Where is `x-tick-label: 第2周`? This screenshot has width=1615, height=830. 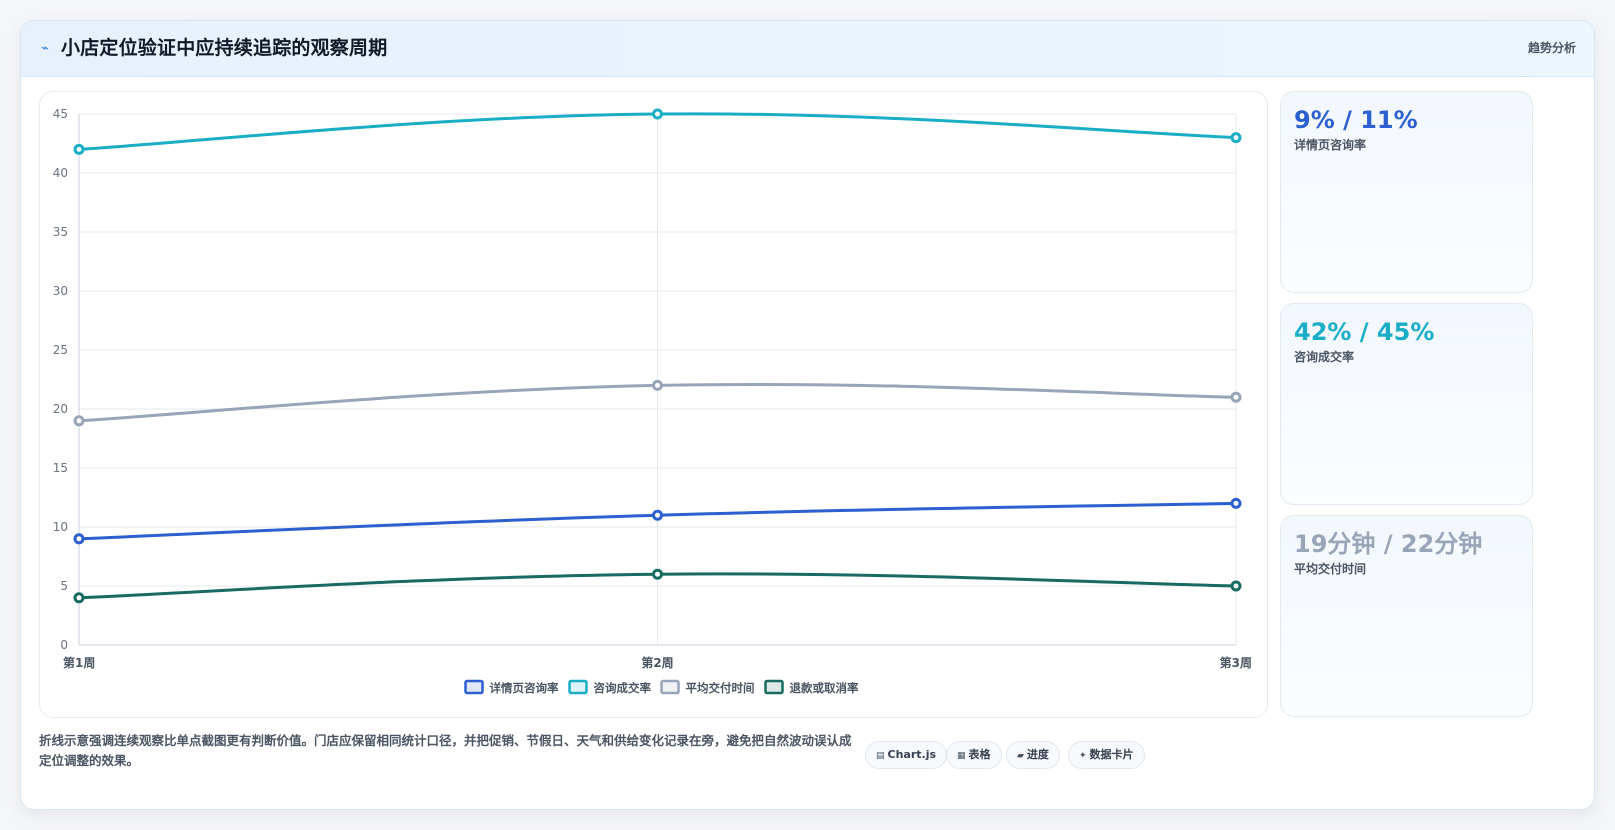
x-tick-label: 第2周 is located at coordinates (657, 662).